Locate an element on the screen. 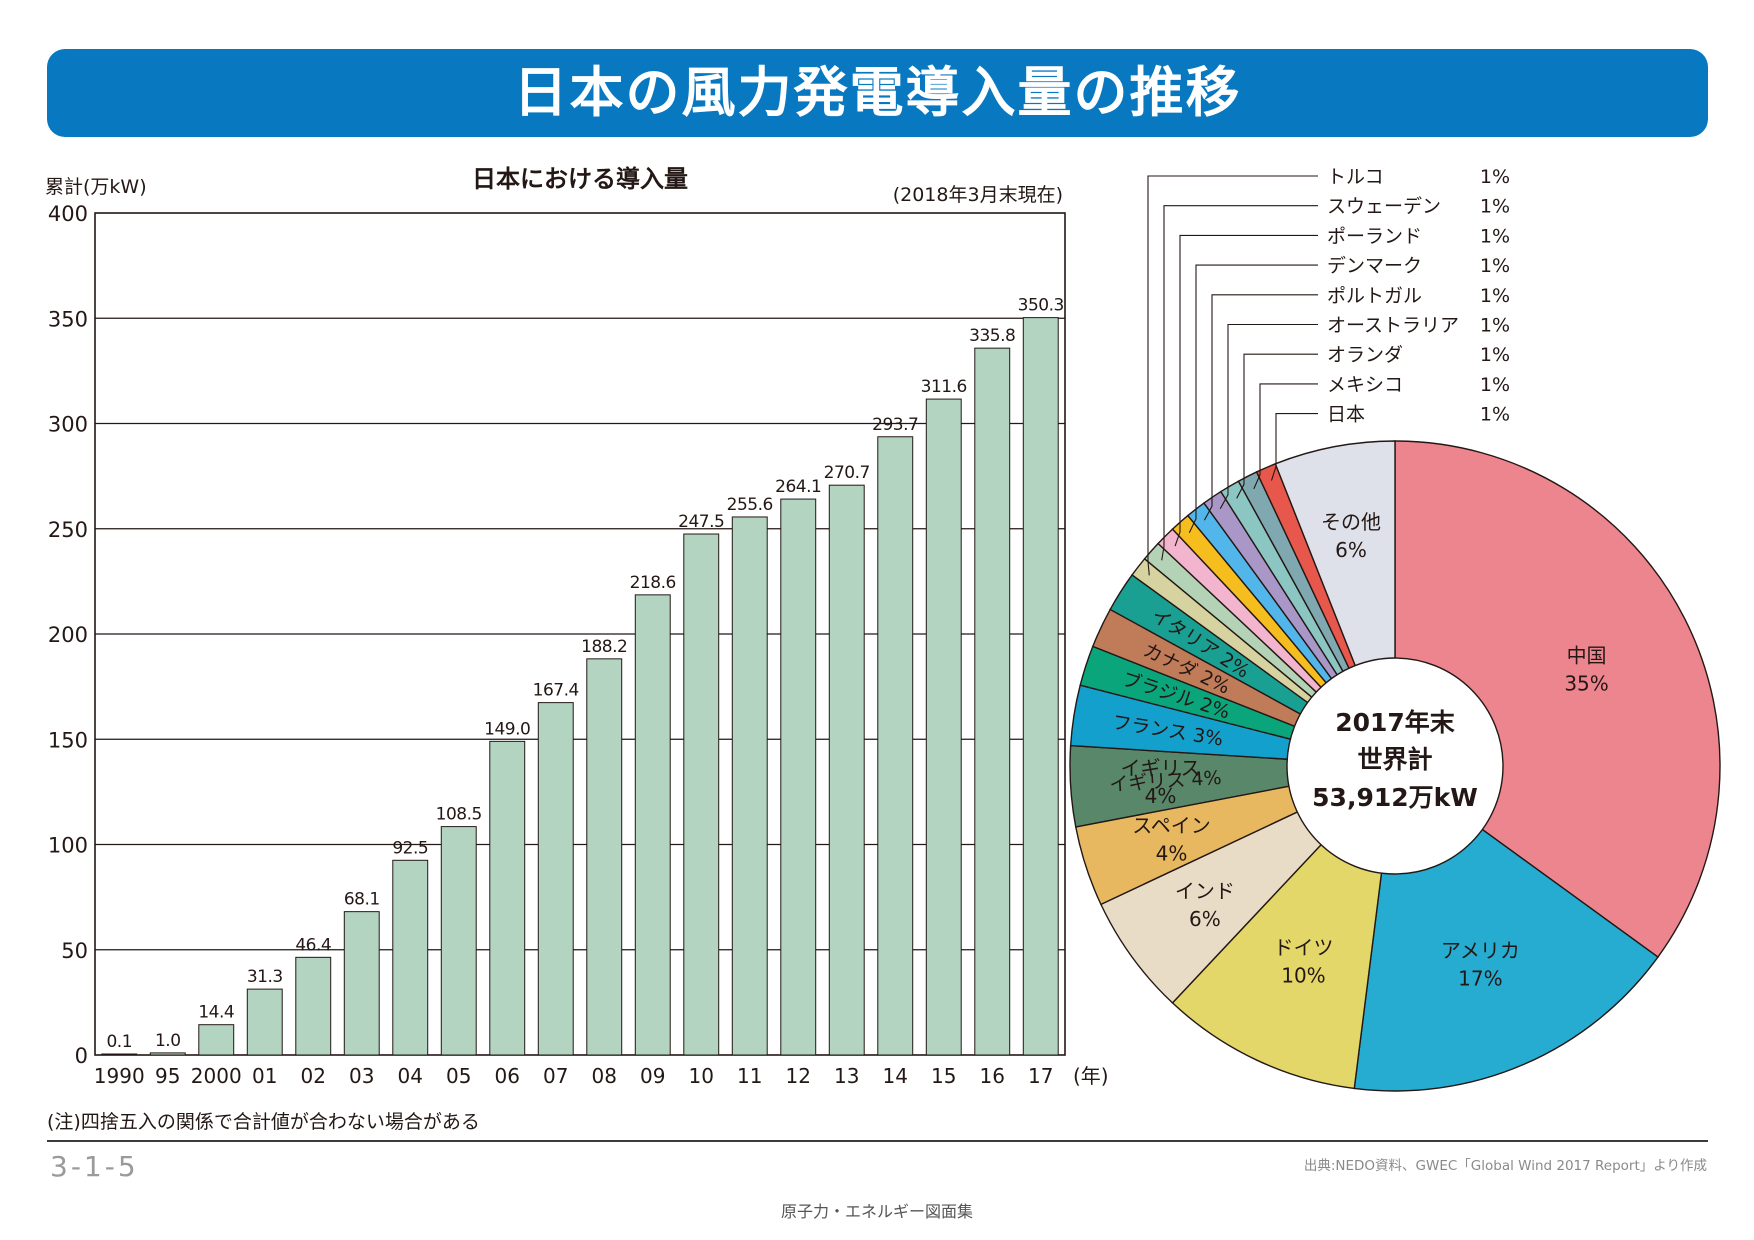 The image size is (1754, 1240). x-axis-unit: (年) is located at coordinates (1091, 1076).